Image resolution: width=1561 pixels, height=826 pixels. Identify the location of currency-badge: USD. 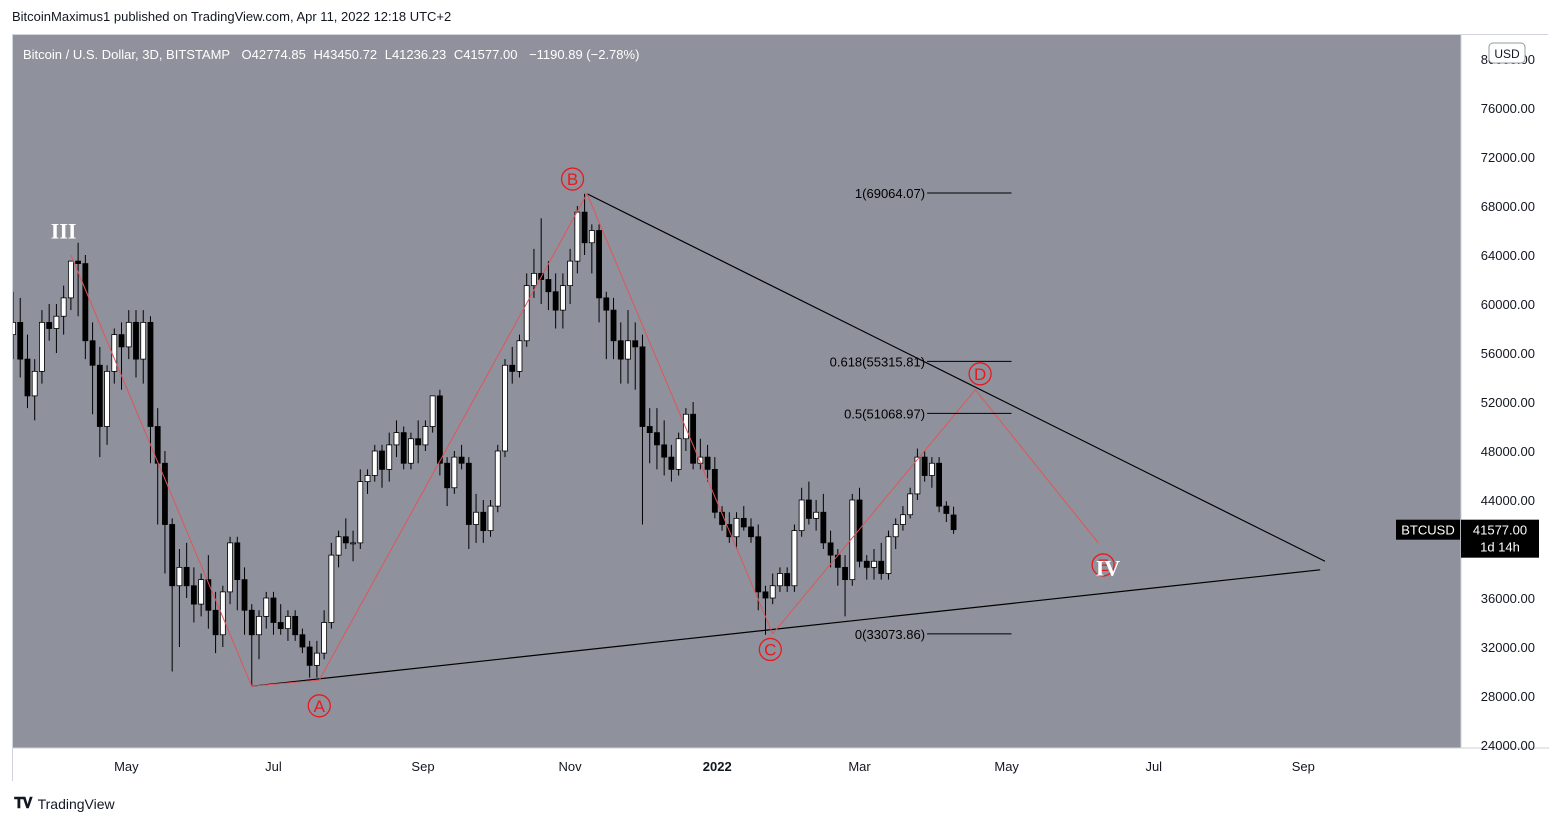
(1507, 53).